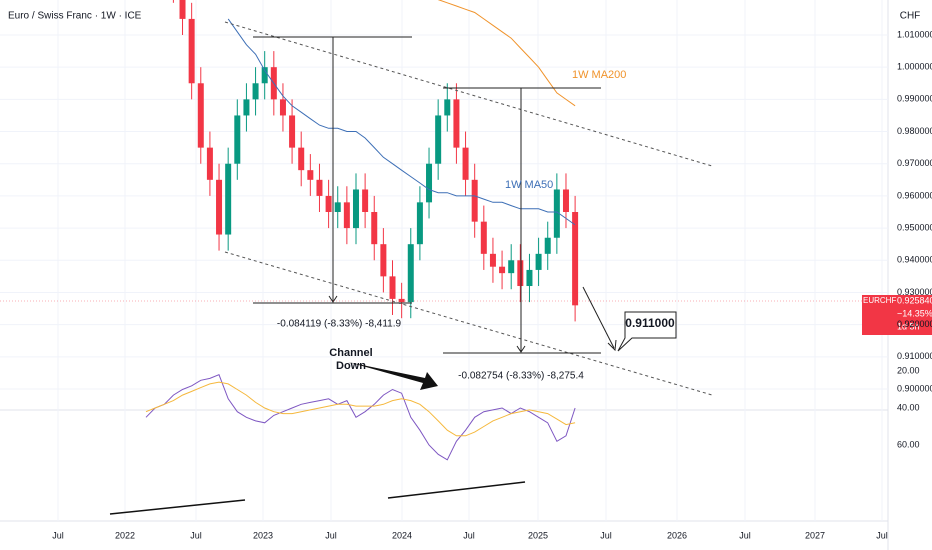 Image resolution: width=932 pixels, height=550 pixels. I want to click on x-tick-label: 2025, so click(538, 535).